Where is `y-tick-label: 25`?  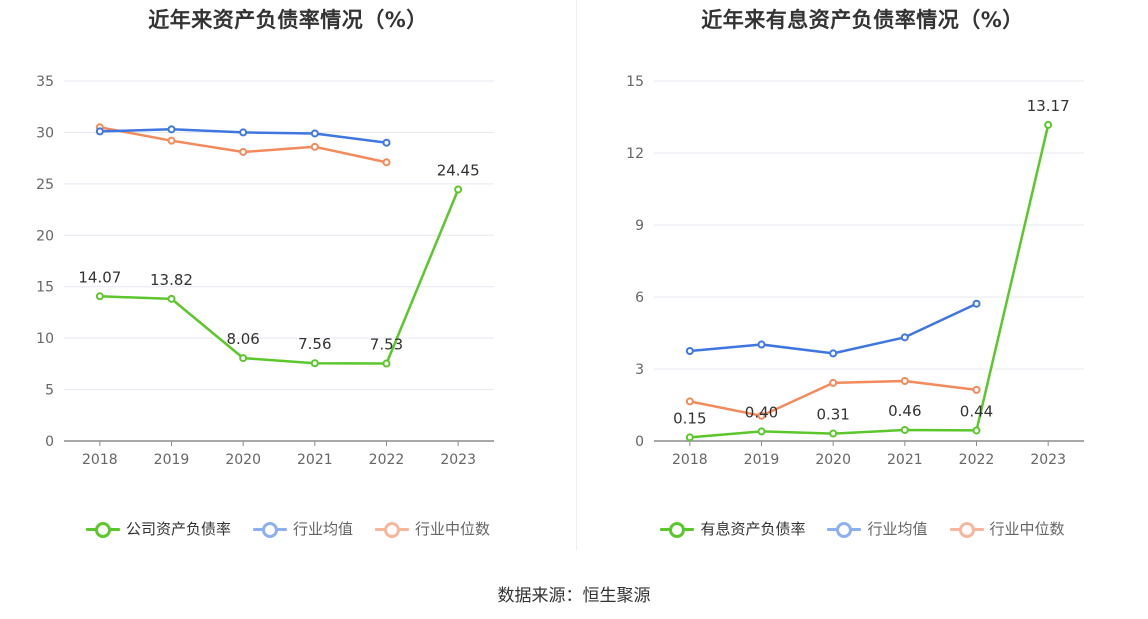
y-tick-label: 25 is located at coordinates (45, 185).